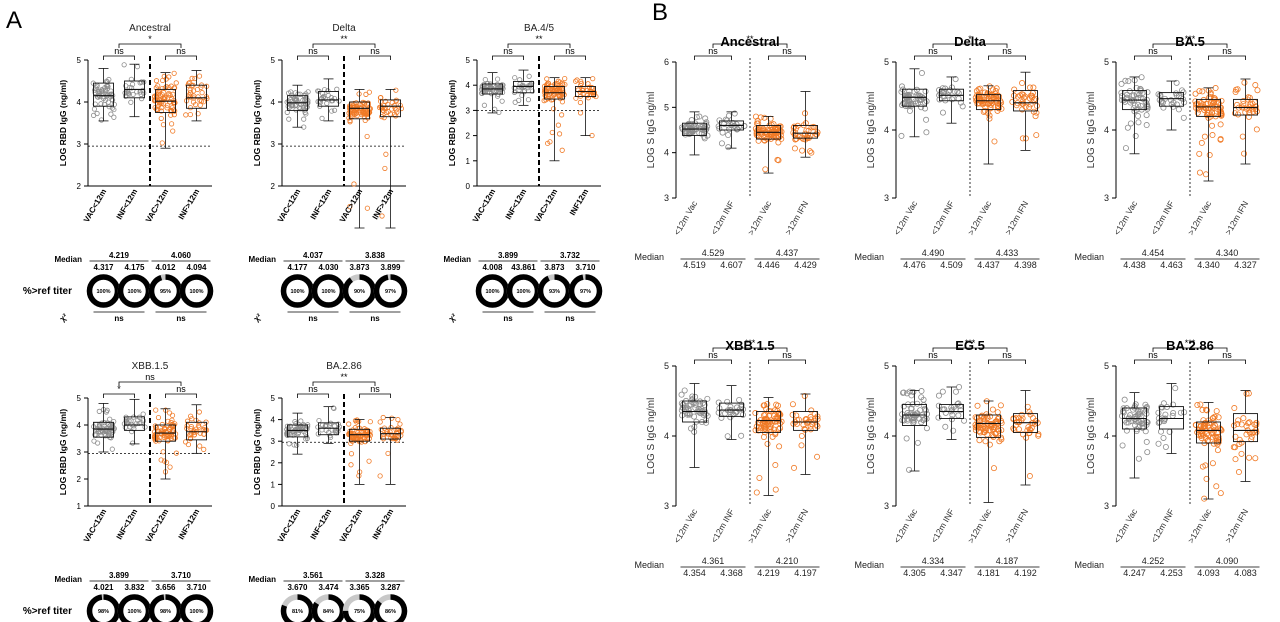 The height and width of the screenshot is (622, 1280). Describe the element at coordinates (508, 51) in the screenshot. I see `significance-label: ns` at that location.